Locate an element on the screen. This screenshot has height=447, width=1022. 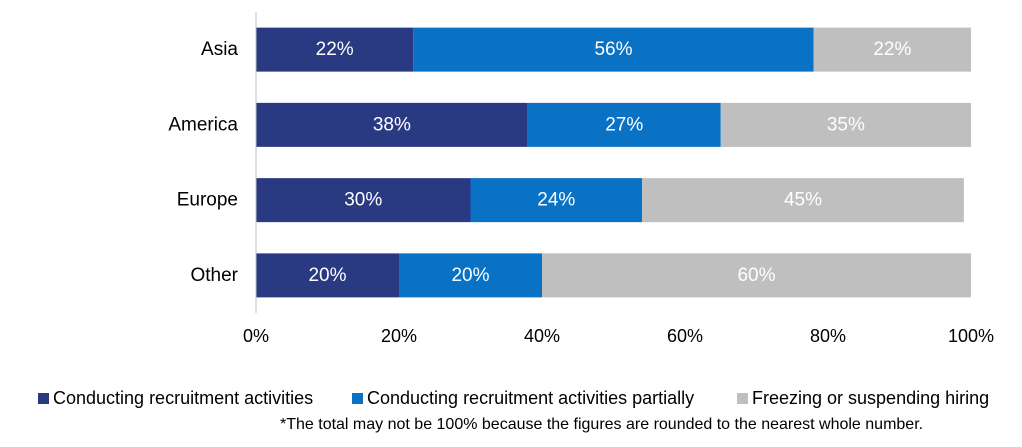
data-label-america-series-1: 27% is located at coordinates (624, 124).